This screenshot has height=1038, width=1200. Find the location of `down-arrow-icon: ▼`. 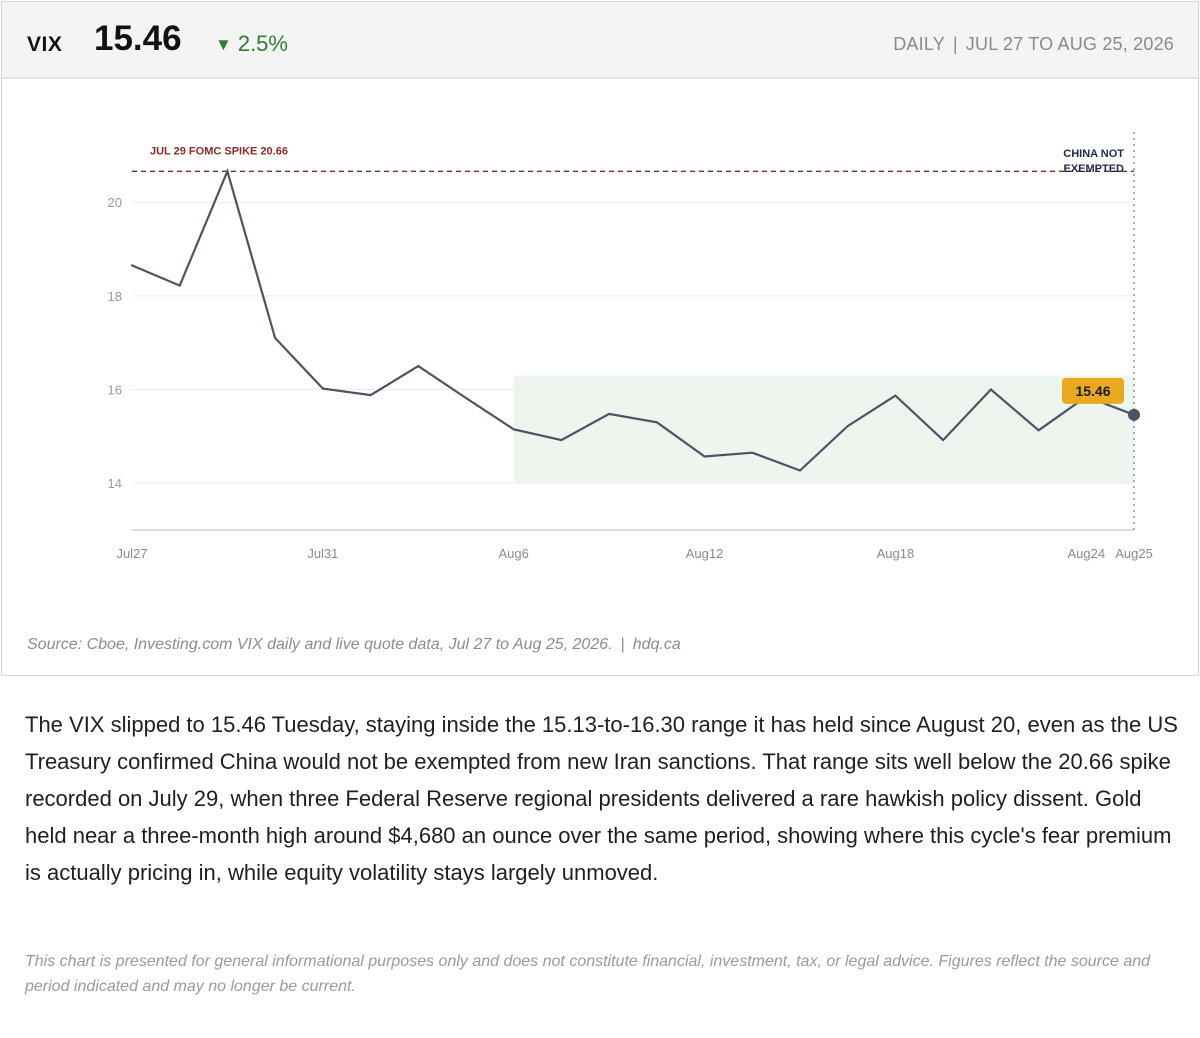

down-arrow-icon: ▼ is located at coordinates (223, 44).